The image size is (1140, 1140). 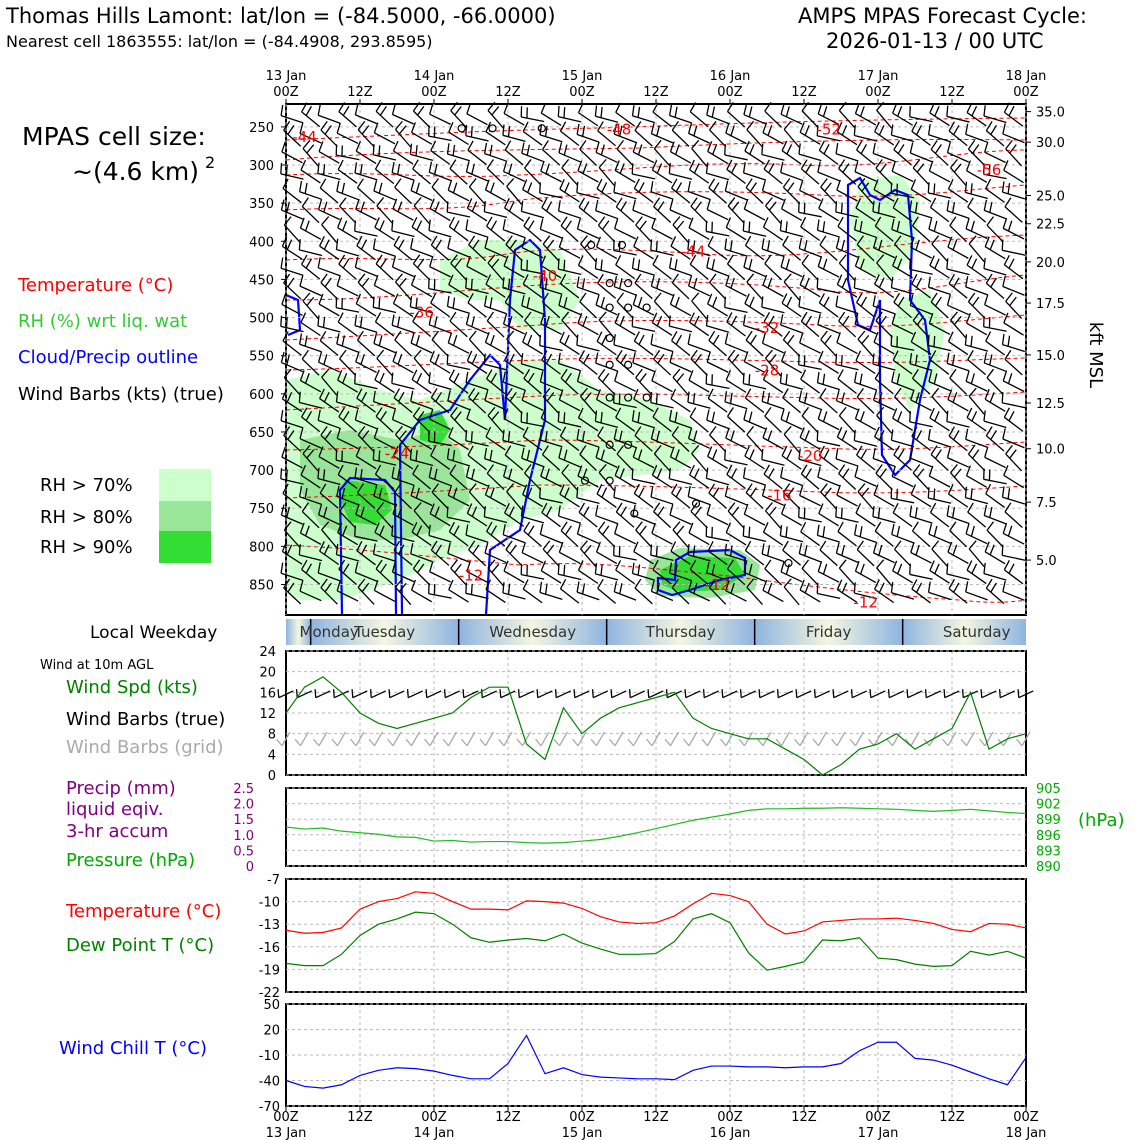 What do you see at coordinates (261, 433) in the screenshot?
I see `pressure-tick-label: 650` at bounding box center [261, 433].